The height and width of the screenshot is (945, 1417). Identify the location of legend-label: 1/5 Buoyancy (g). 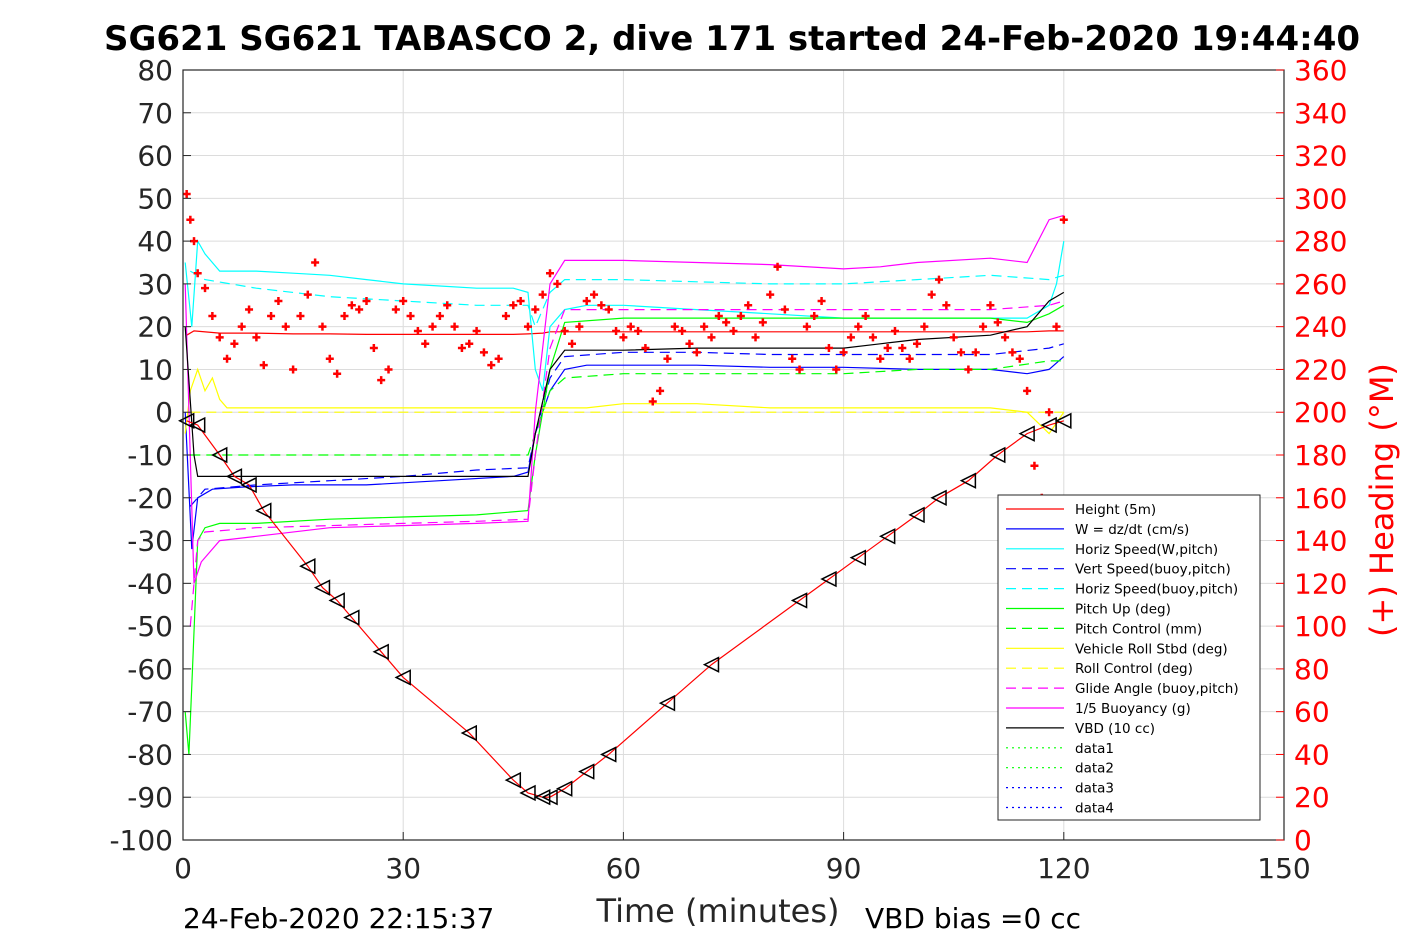
(1133, 709).